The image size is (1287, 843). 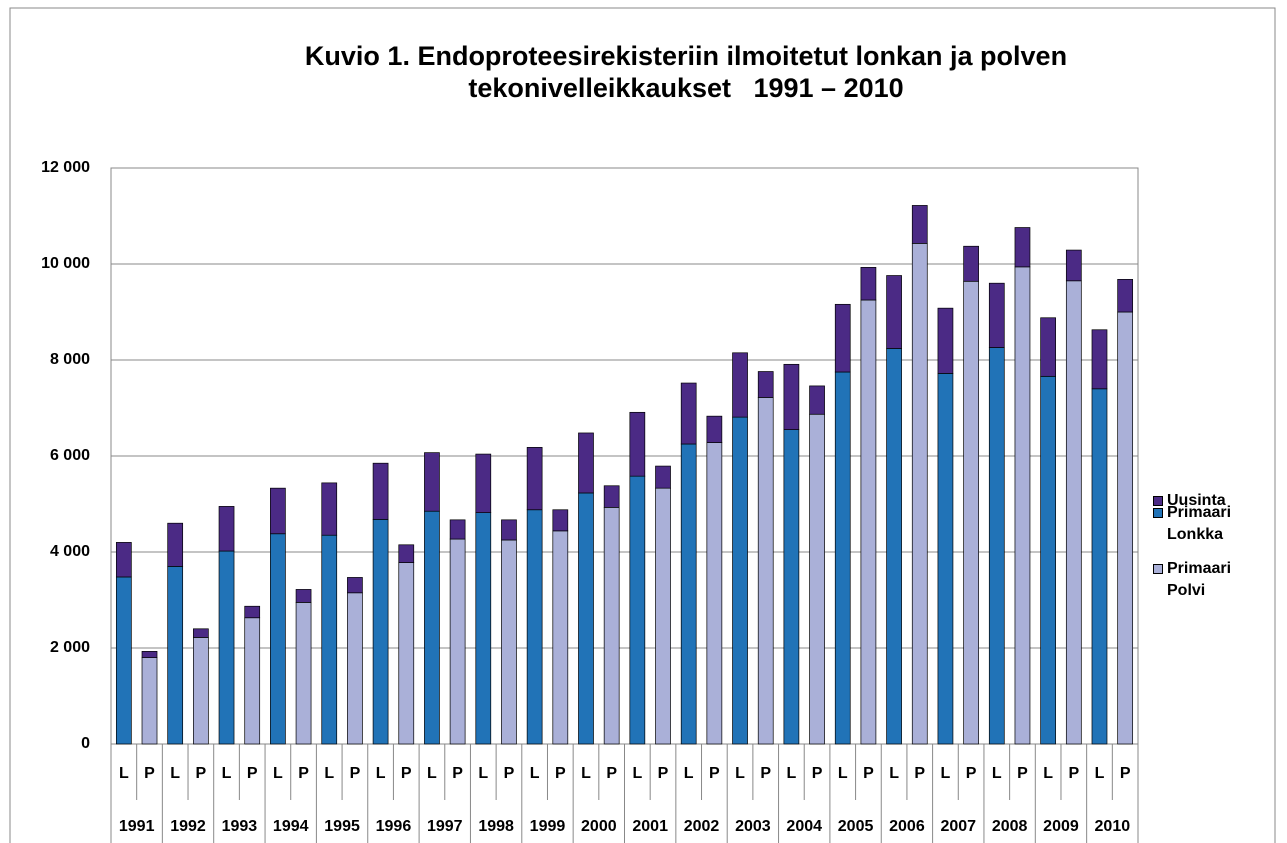 I want to click on x-group-label: 2008, so click(x=1010, y=826).